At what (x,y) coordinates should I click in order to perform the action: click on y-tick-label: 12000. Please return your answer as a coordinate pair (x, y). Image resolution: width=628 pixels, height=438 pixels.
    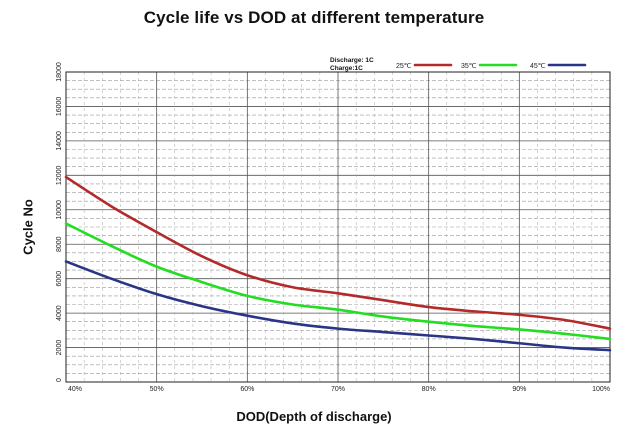
    Looking at the image, I should click on (59, 175).